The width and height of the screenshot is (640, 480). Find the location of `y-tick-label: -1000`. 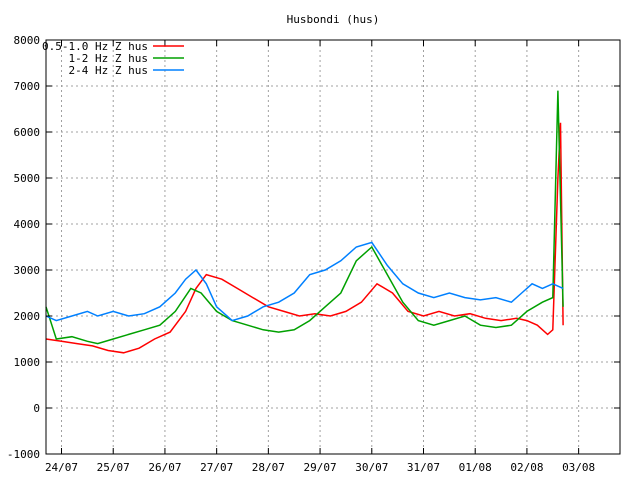

y-tick-label: -1000 is located at coordinates (23, 454).